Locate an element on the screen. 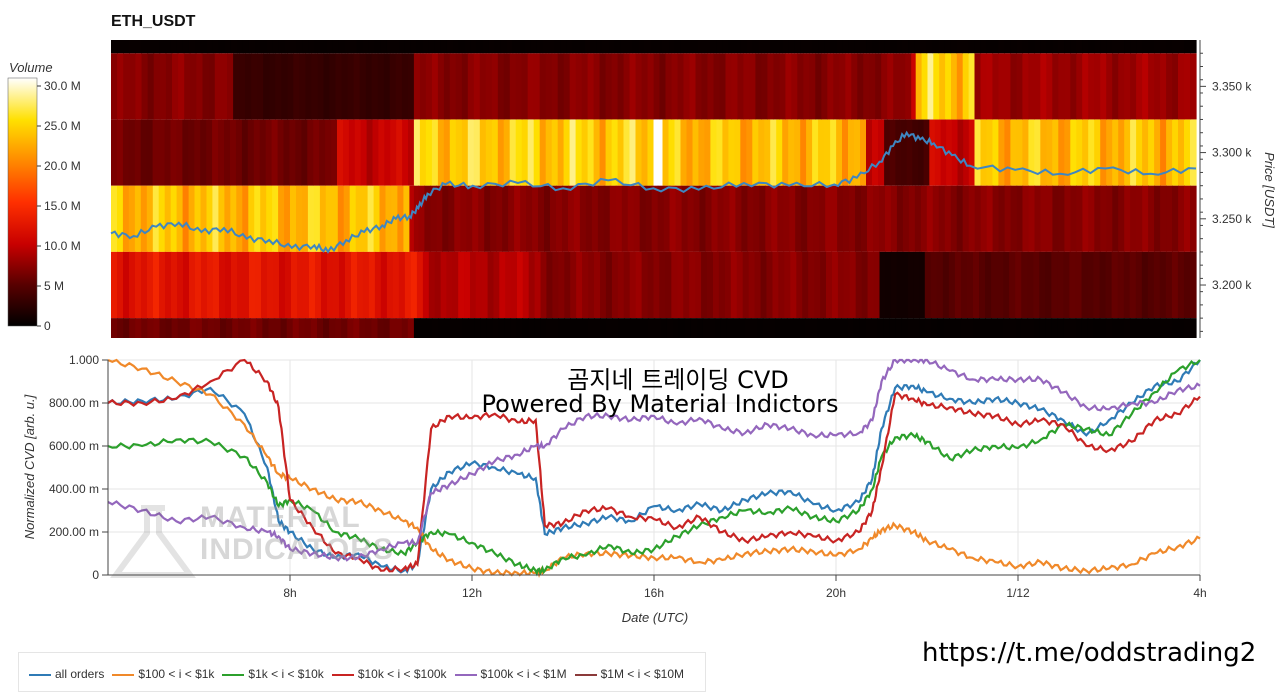 The height and width of the screenshot is (693, 1280). legend-item: $1M < i < $10M is located at coordinates (629, 674).